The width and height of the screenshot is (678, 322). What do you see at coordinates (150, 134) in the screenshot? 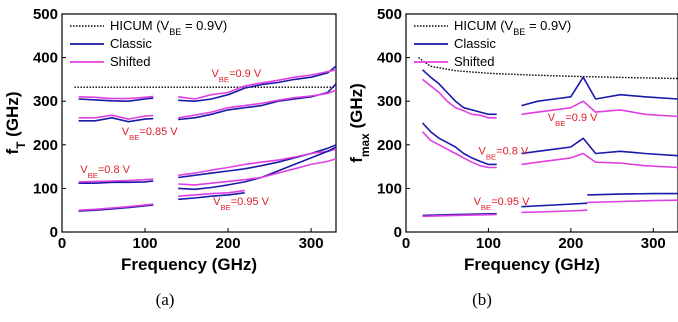
I see `annotation-label: VBE=0.85 V` at bounding box center [150, 134].